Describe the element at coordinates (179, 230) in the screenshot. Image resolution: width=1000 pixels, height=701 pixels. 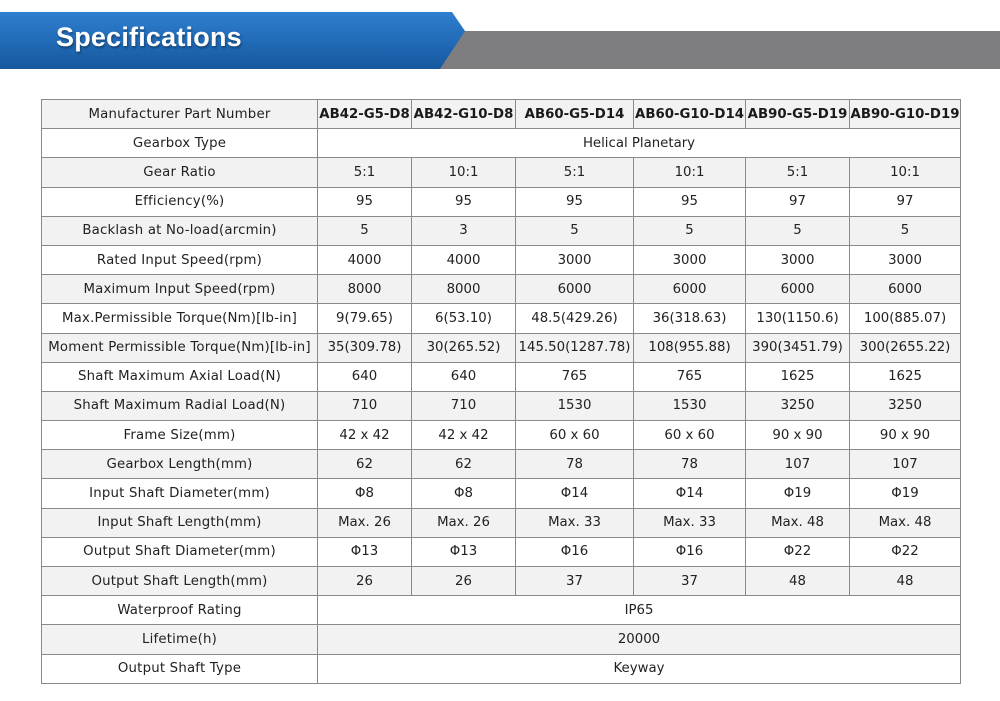
I see `row-label: Backlash at No-load(arcmin)` at that location.